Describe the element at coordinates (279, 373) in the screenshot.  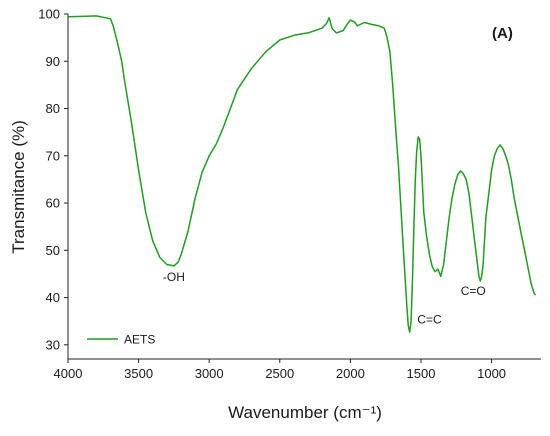
I see `x-tick-label: 2500` at that location.